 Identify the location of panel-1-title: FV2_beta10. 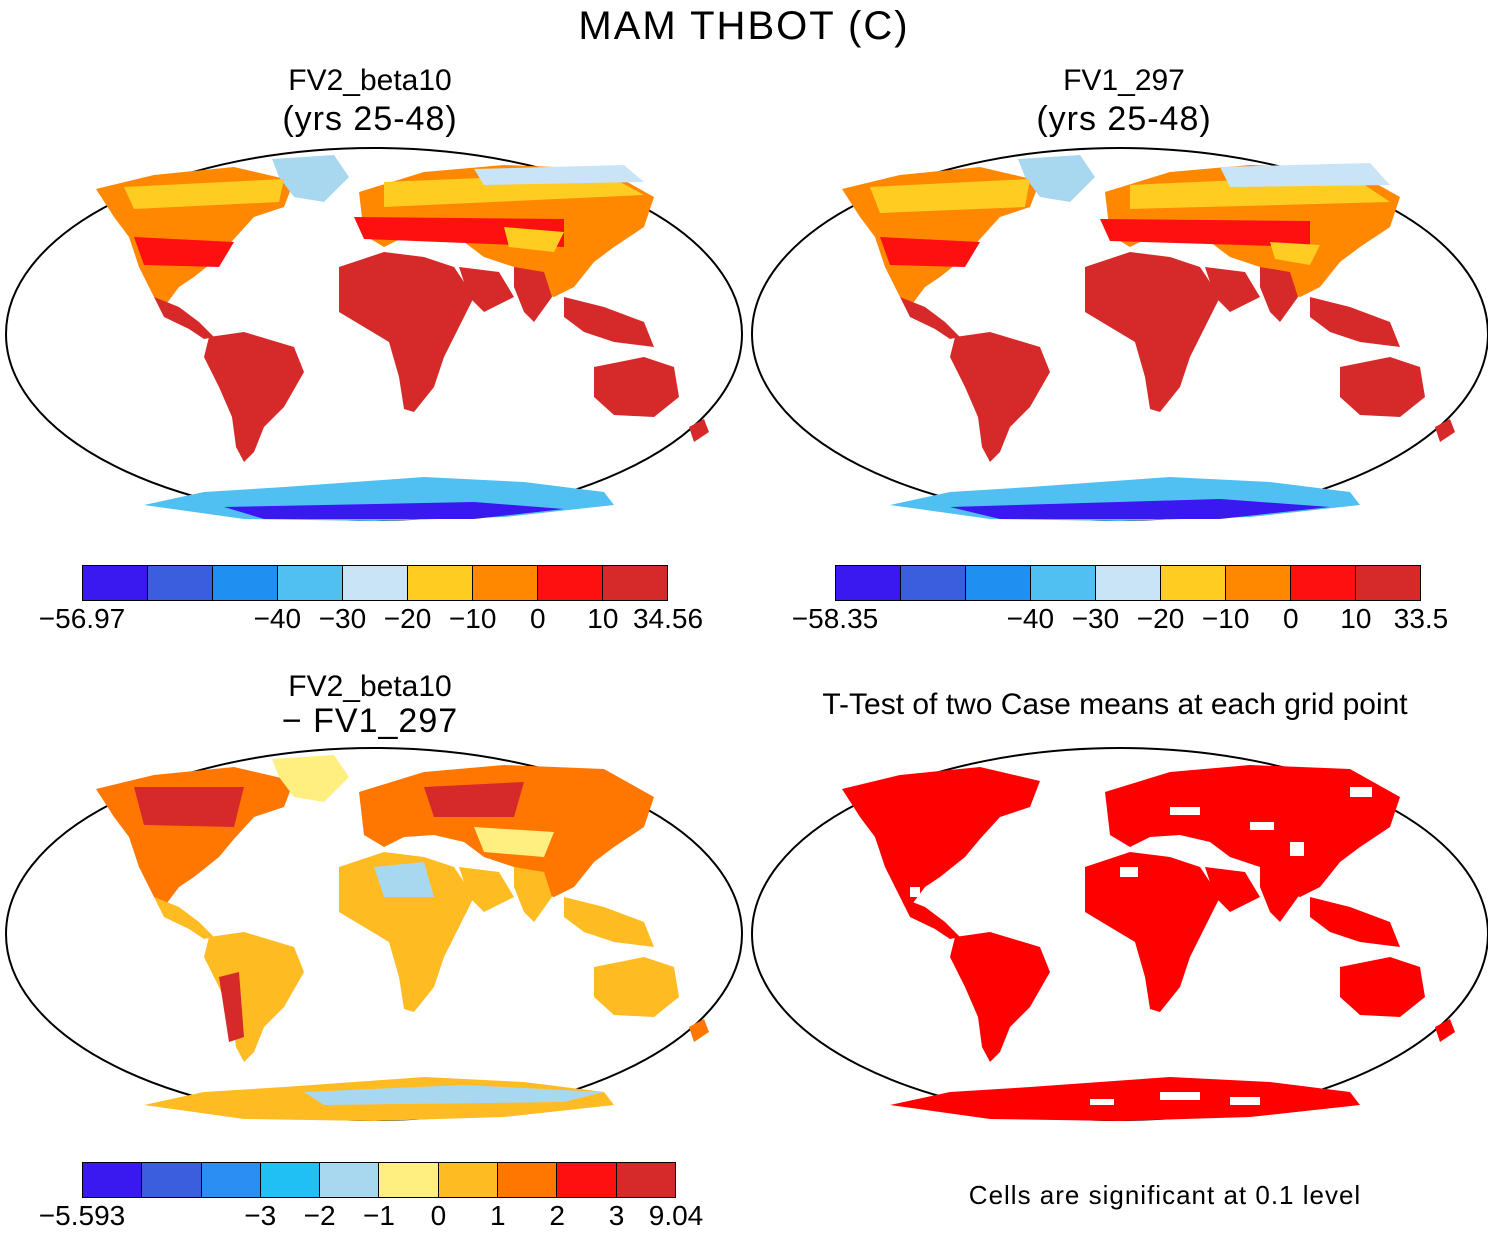
(370, 80).